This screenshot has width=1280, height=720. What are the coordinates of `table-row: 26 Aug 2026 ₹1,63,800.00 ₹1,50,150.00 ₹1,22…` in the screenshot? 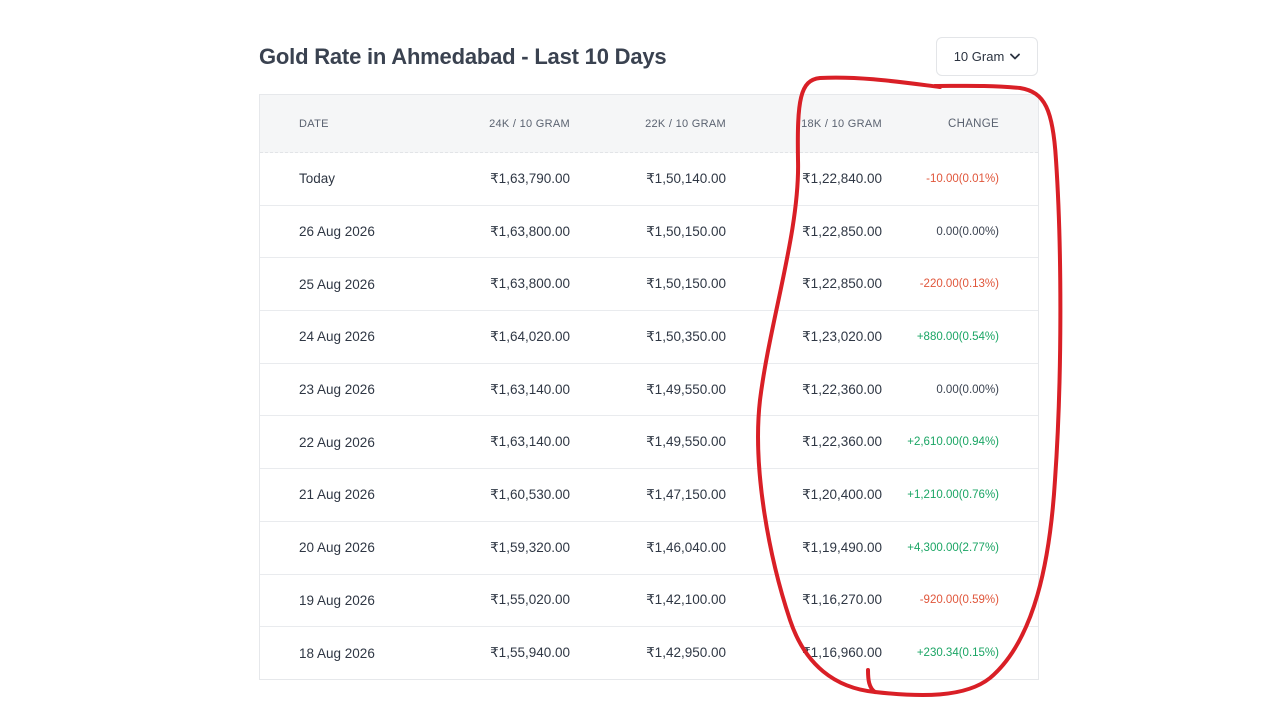 It's located at (649, 232).